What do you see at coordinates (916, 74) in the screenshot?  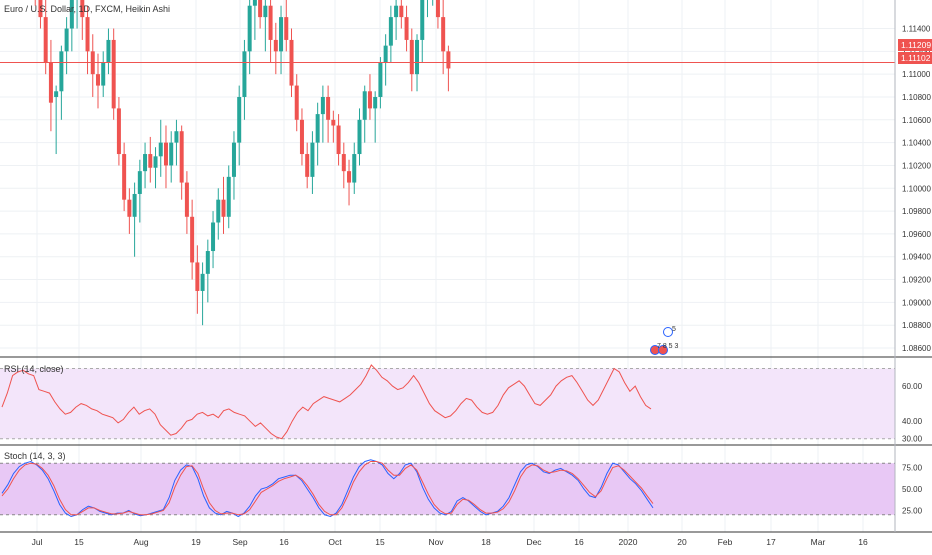 I see `y-tick-label: 1.11000` at bounding box center [916, 74].